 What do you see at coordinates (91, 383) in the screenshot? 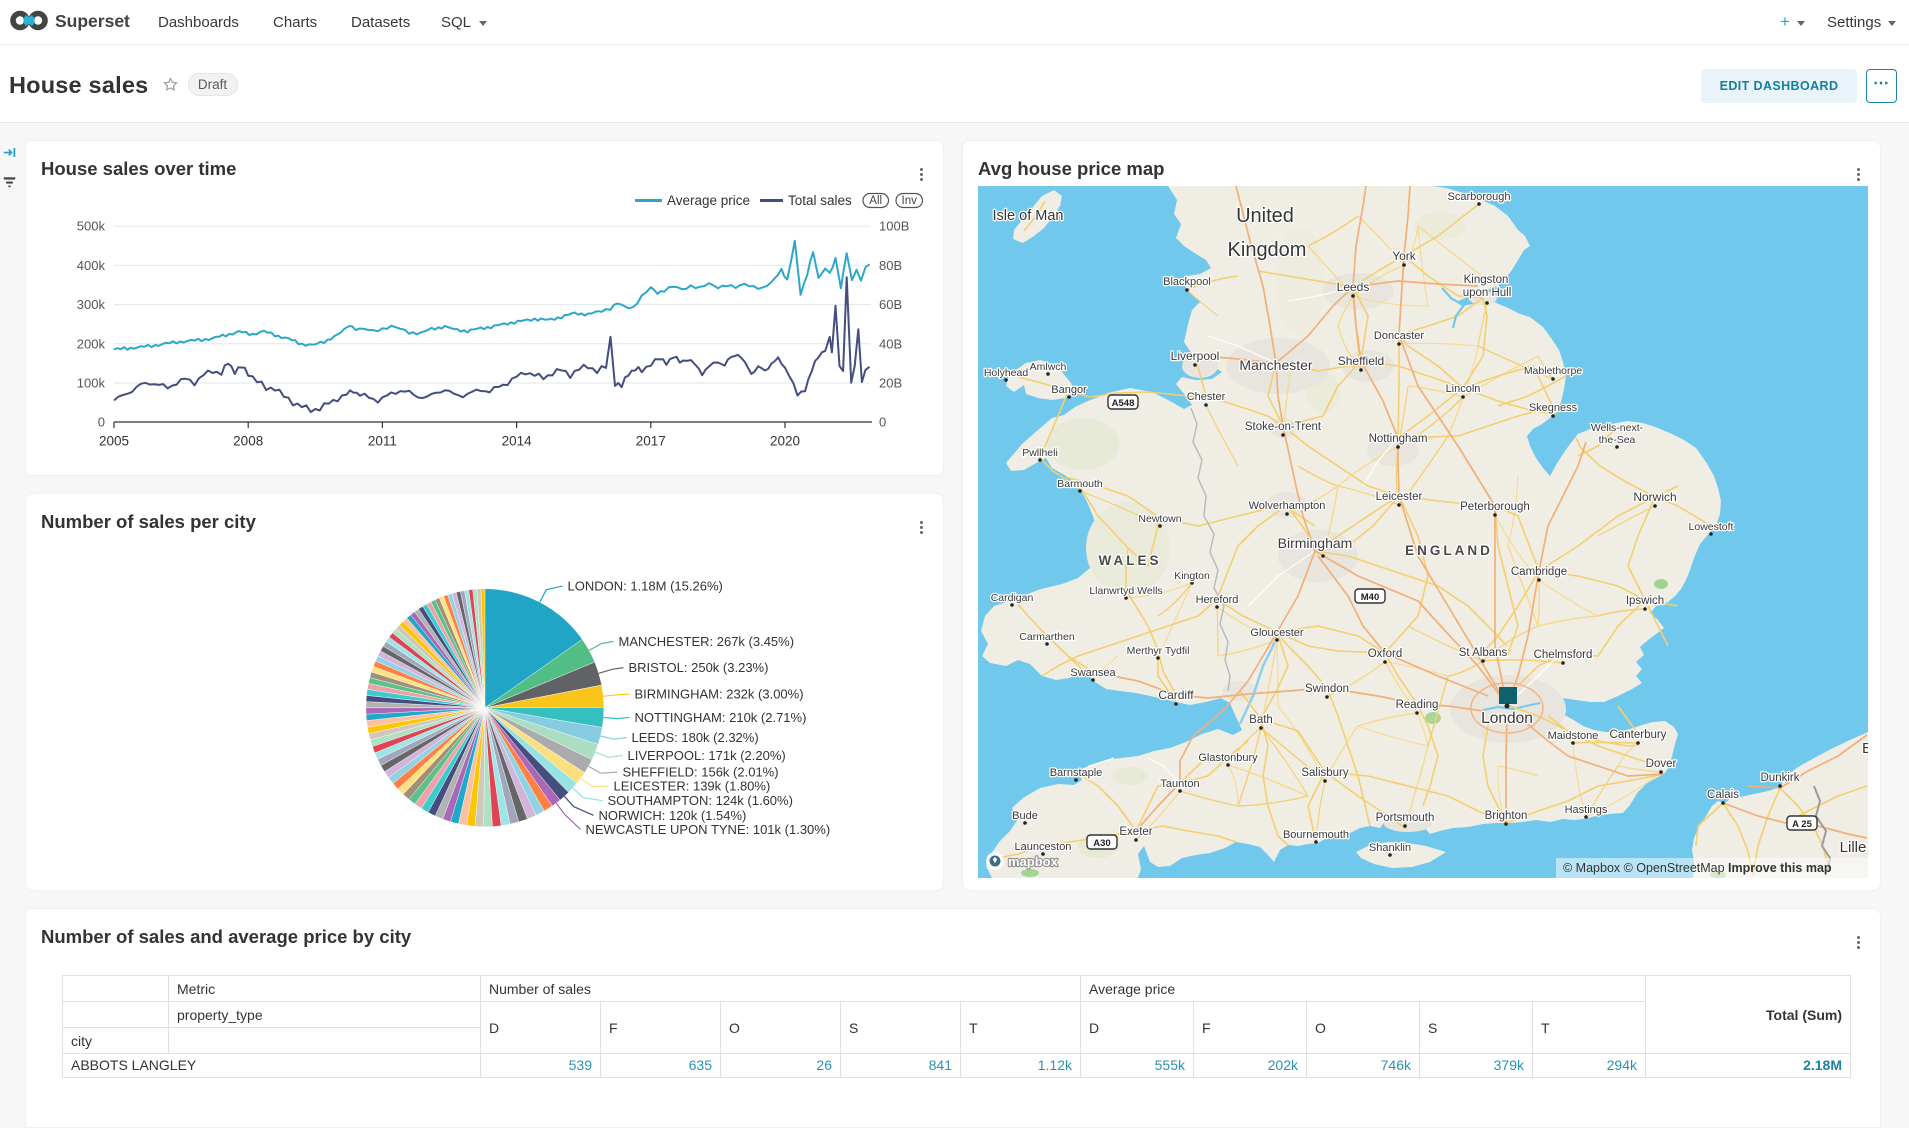
I see `svg-text: 100k` at bounding box center [91, 383].